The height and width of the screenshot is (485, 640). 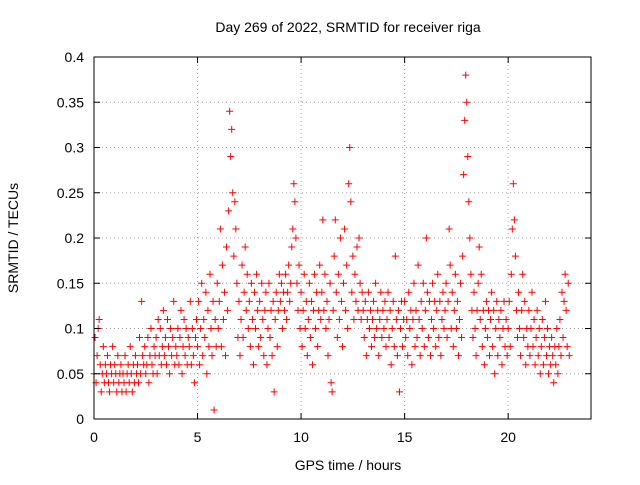 What do you see at coordinates (405, 437) in the screenshot?
I see `x-tick-label: 15` at bounding box center [405, 437].